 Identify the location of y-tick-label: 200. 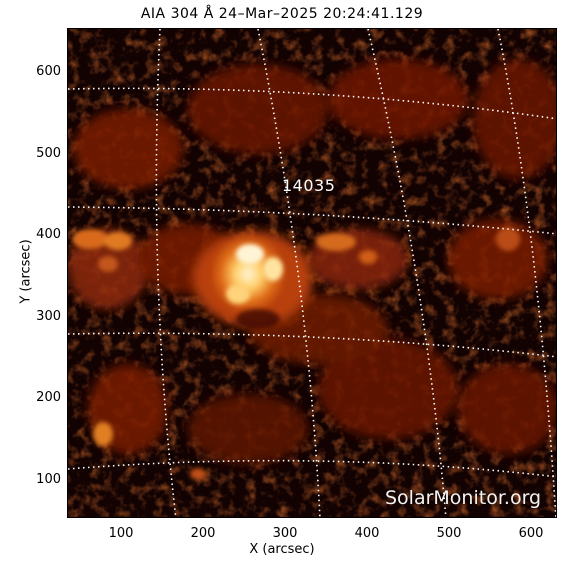
(48, 397).